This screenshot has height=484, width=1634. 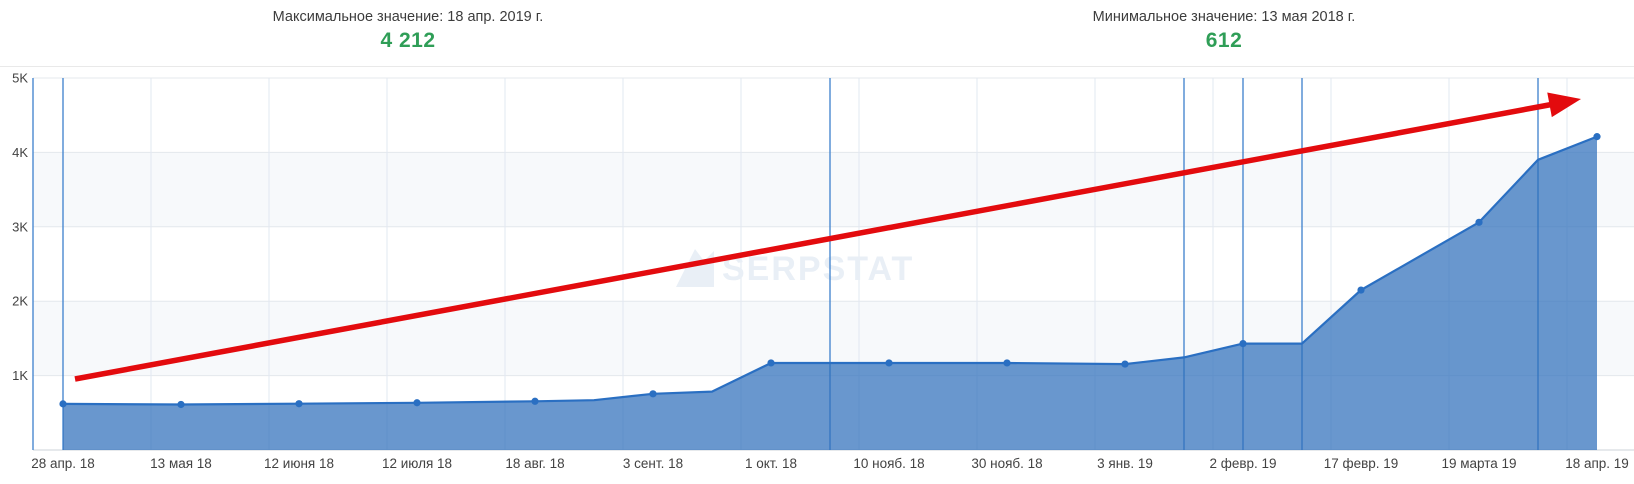 I want to click on x-axis-label: 13 мая 18, so click(x=181, y=463).